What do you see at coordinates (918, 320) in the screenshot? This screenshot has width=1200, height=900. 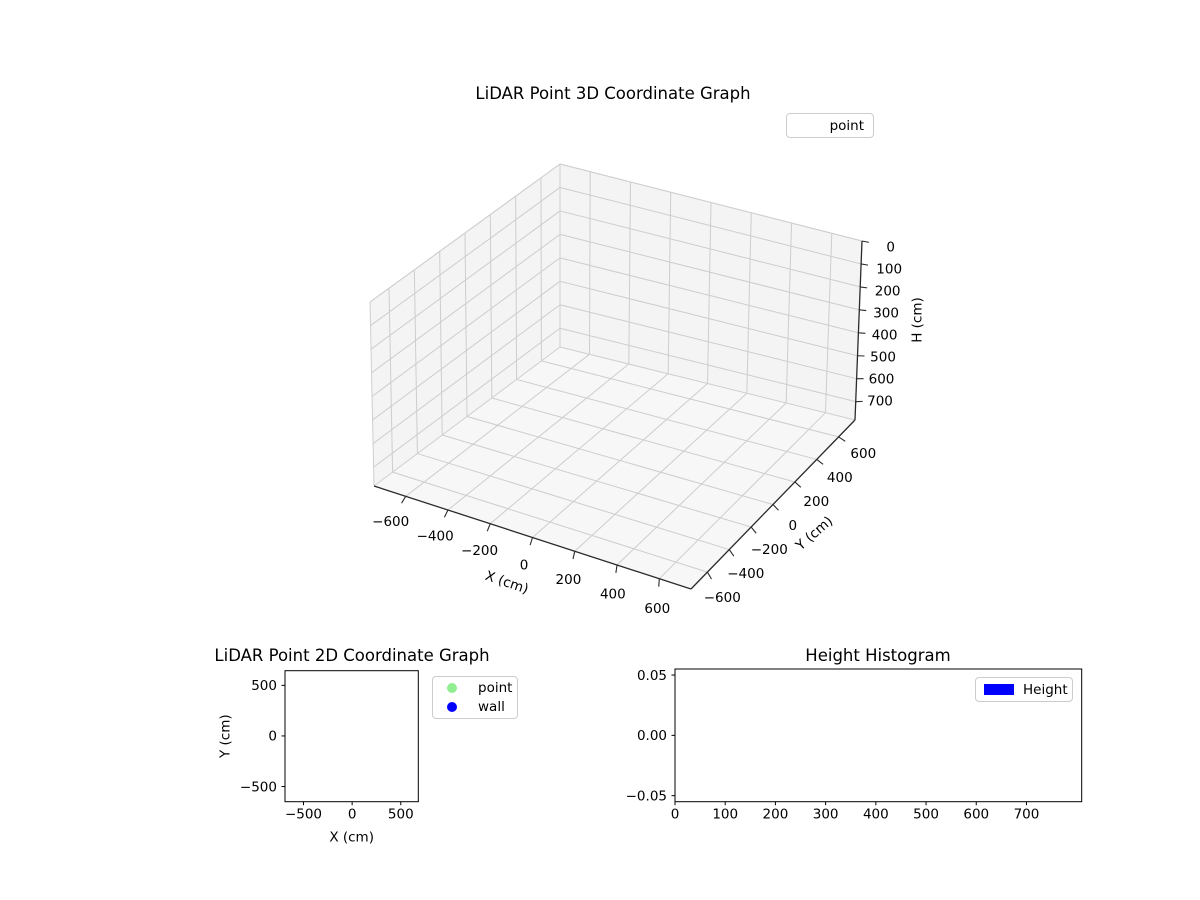 I see `z-axis-label: H (cm)` at bounding box center [918, 320].